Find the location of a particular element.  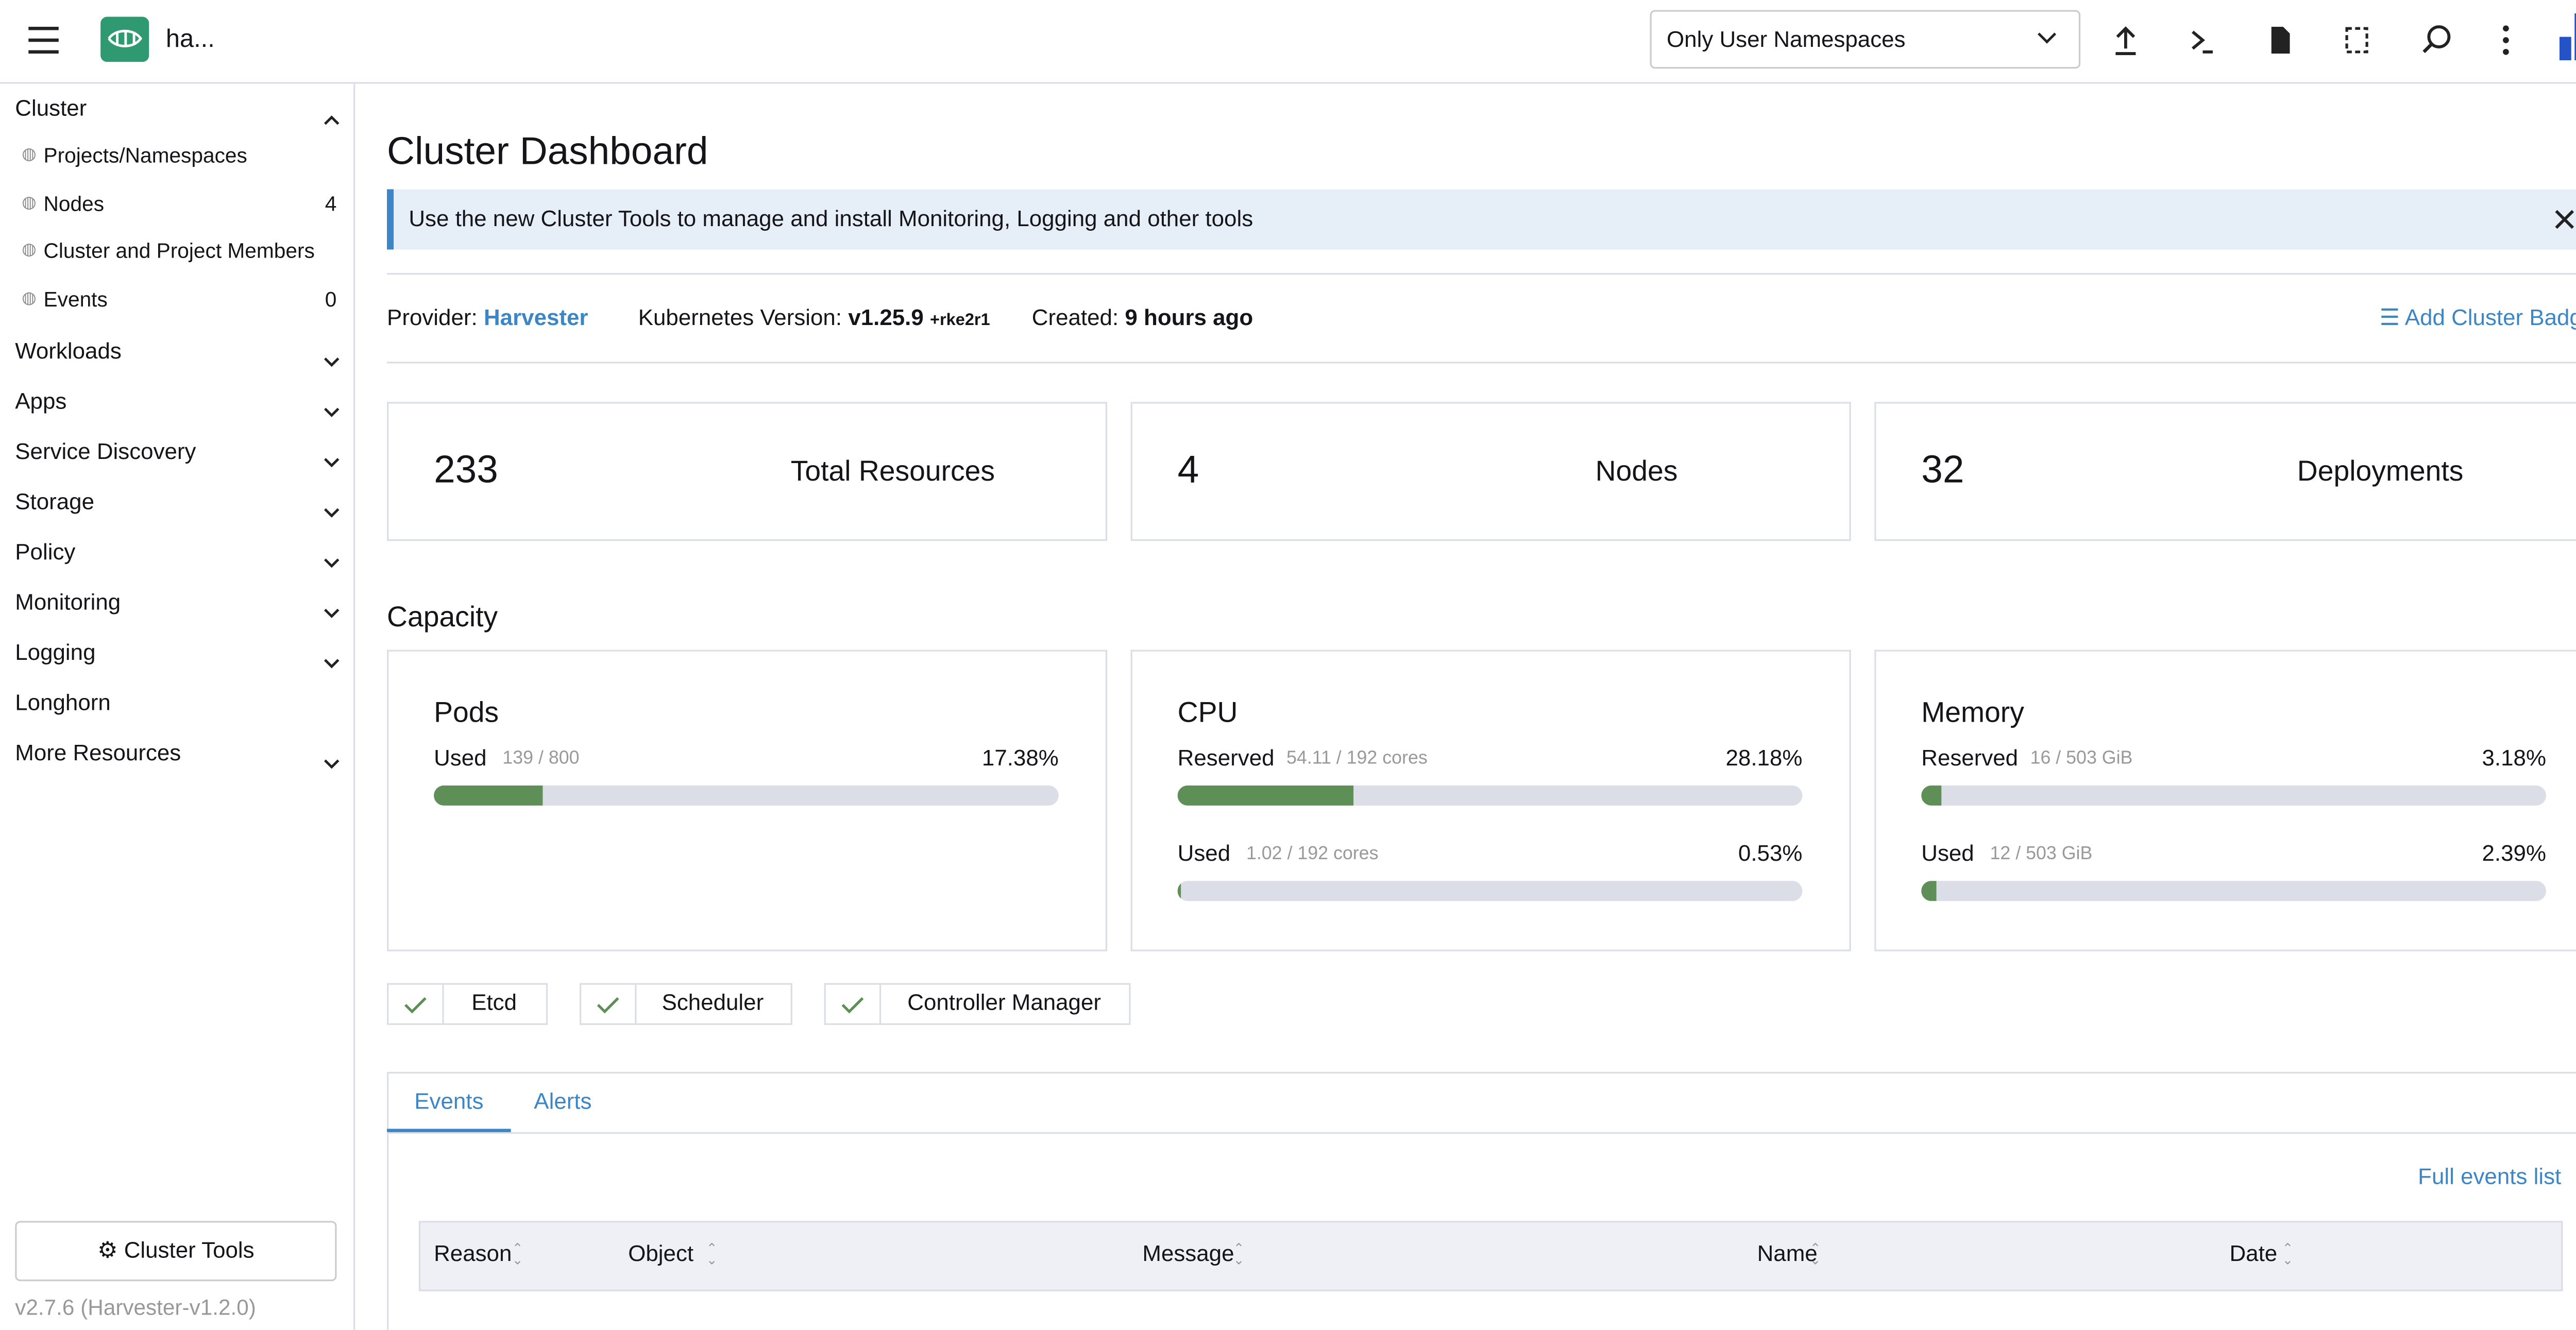

version-number: v2.7.6 is located at coordinates (45, 1307).